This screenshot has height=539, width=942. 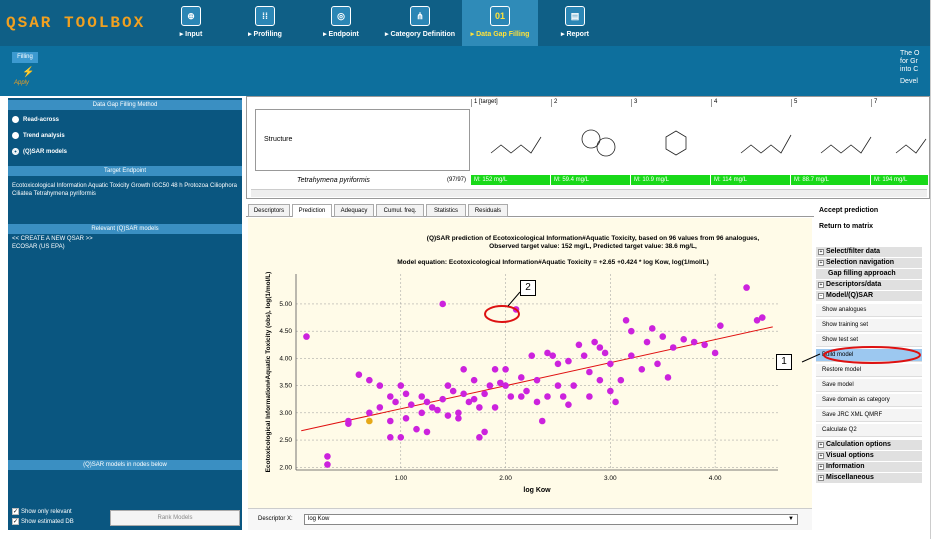 I want to click on section-select-filter: + Select/filter data, so click(x=869, y=252).